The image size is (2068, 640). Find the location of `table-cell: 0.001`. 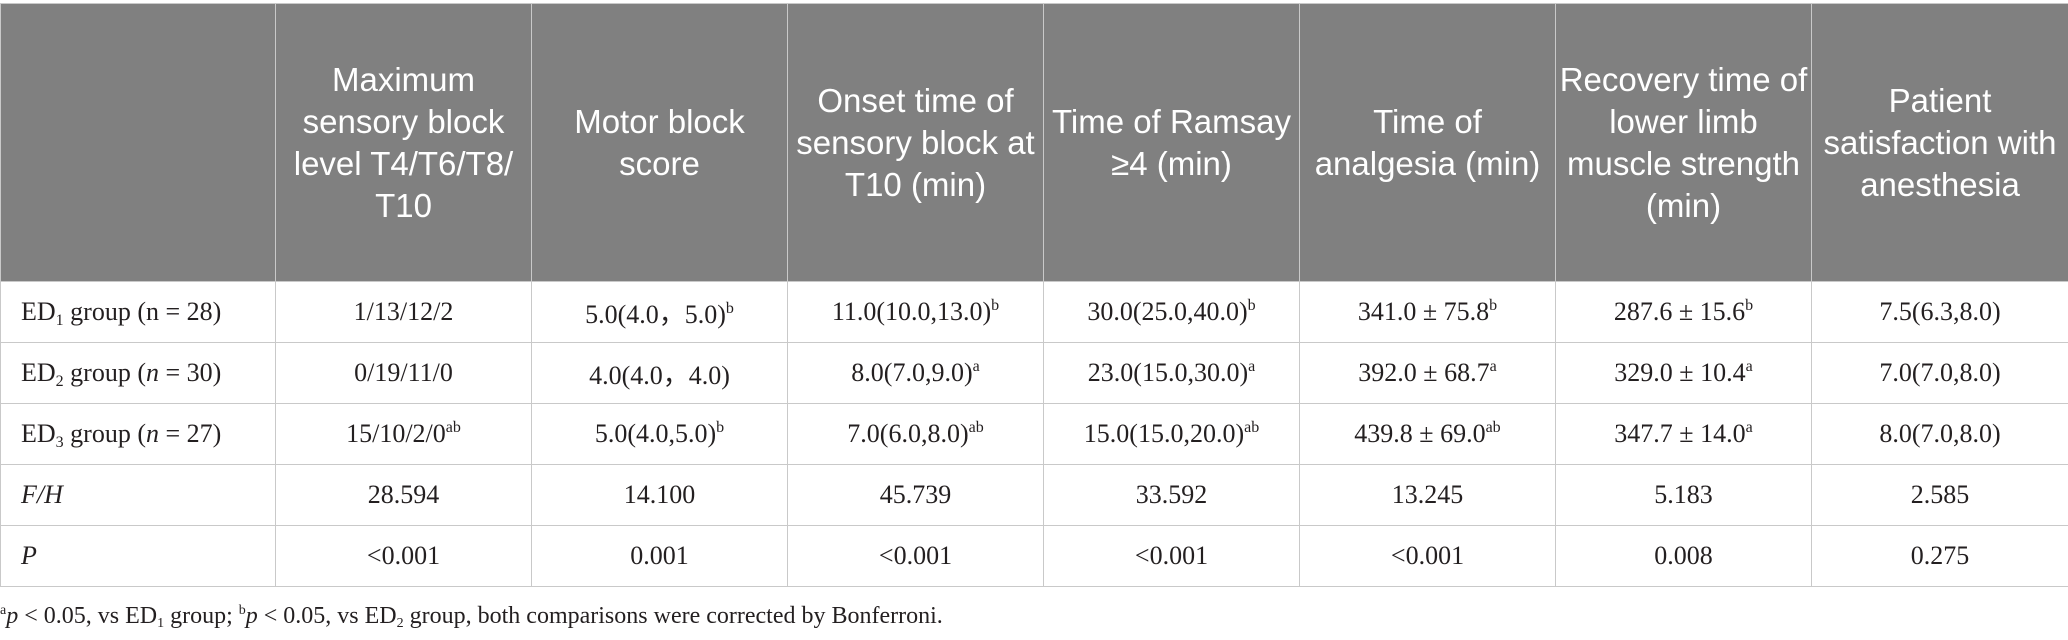

table-cell: 0.001 is located at coordinates (659, 556).